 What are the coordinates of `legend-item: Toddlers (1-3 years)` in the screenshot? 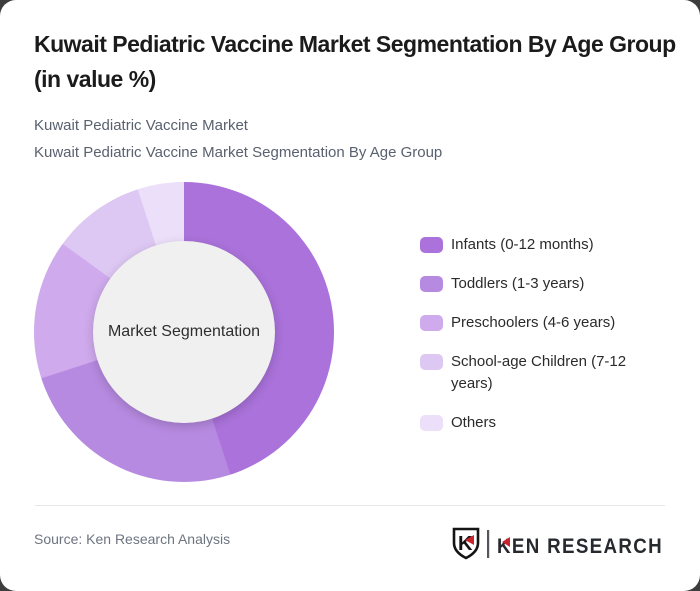 It's located at (540, 284).